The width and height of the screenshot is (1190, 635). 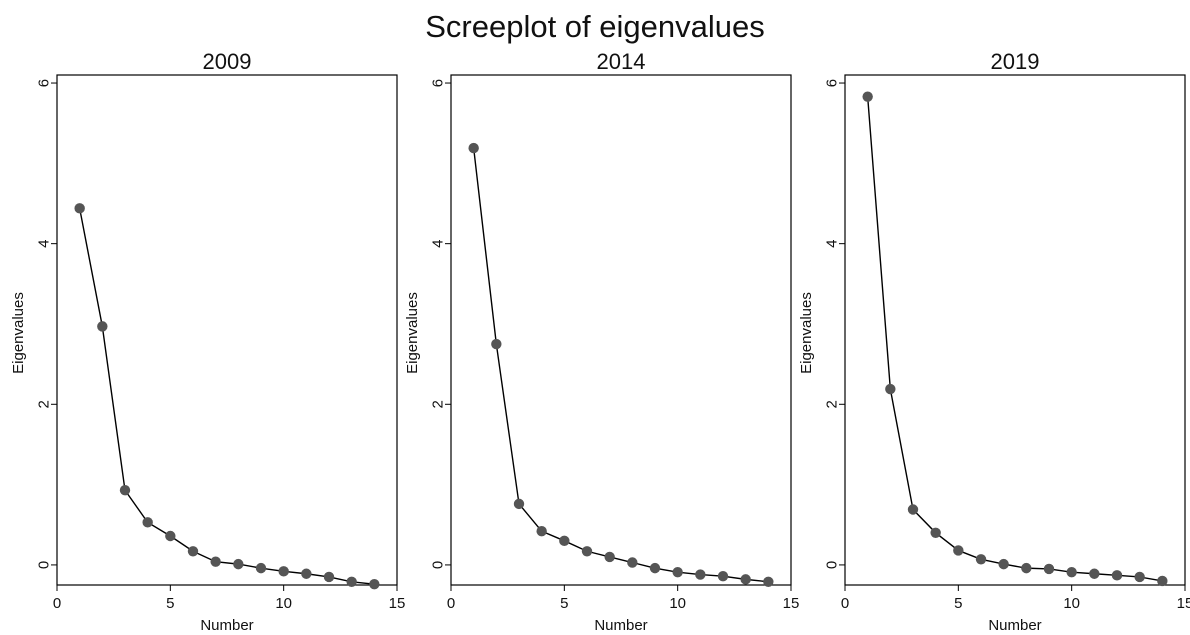 What do you see at coordinates (621, 61) in the screenshot?
I see `panel-title: 2014` at bounding box center [621, 61].